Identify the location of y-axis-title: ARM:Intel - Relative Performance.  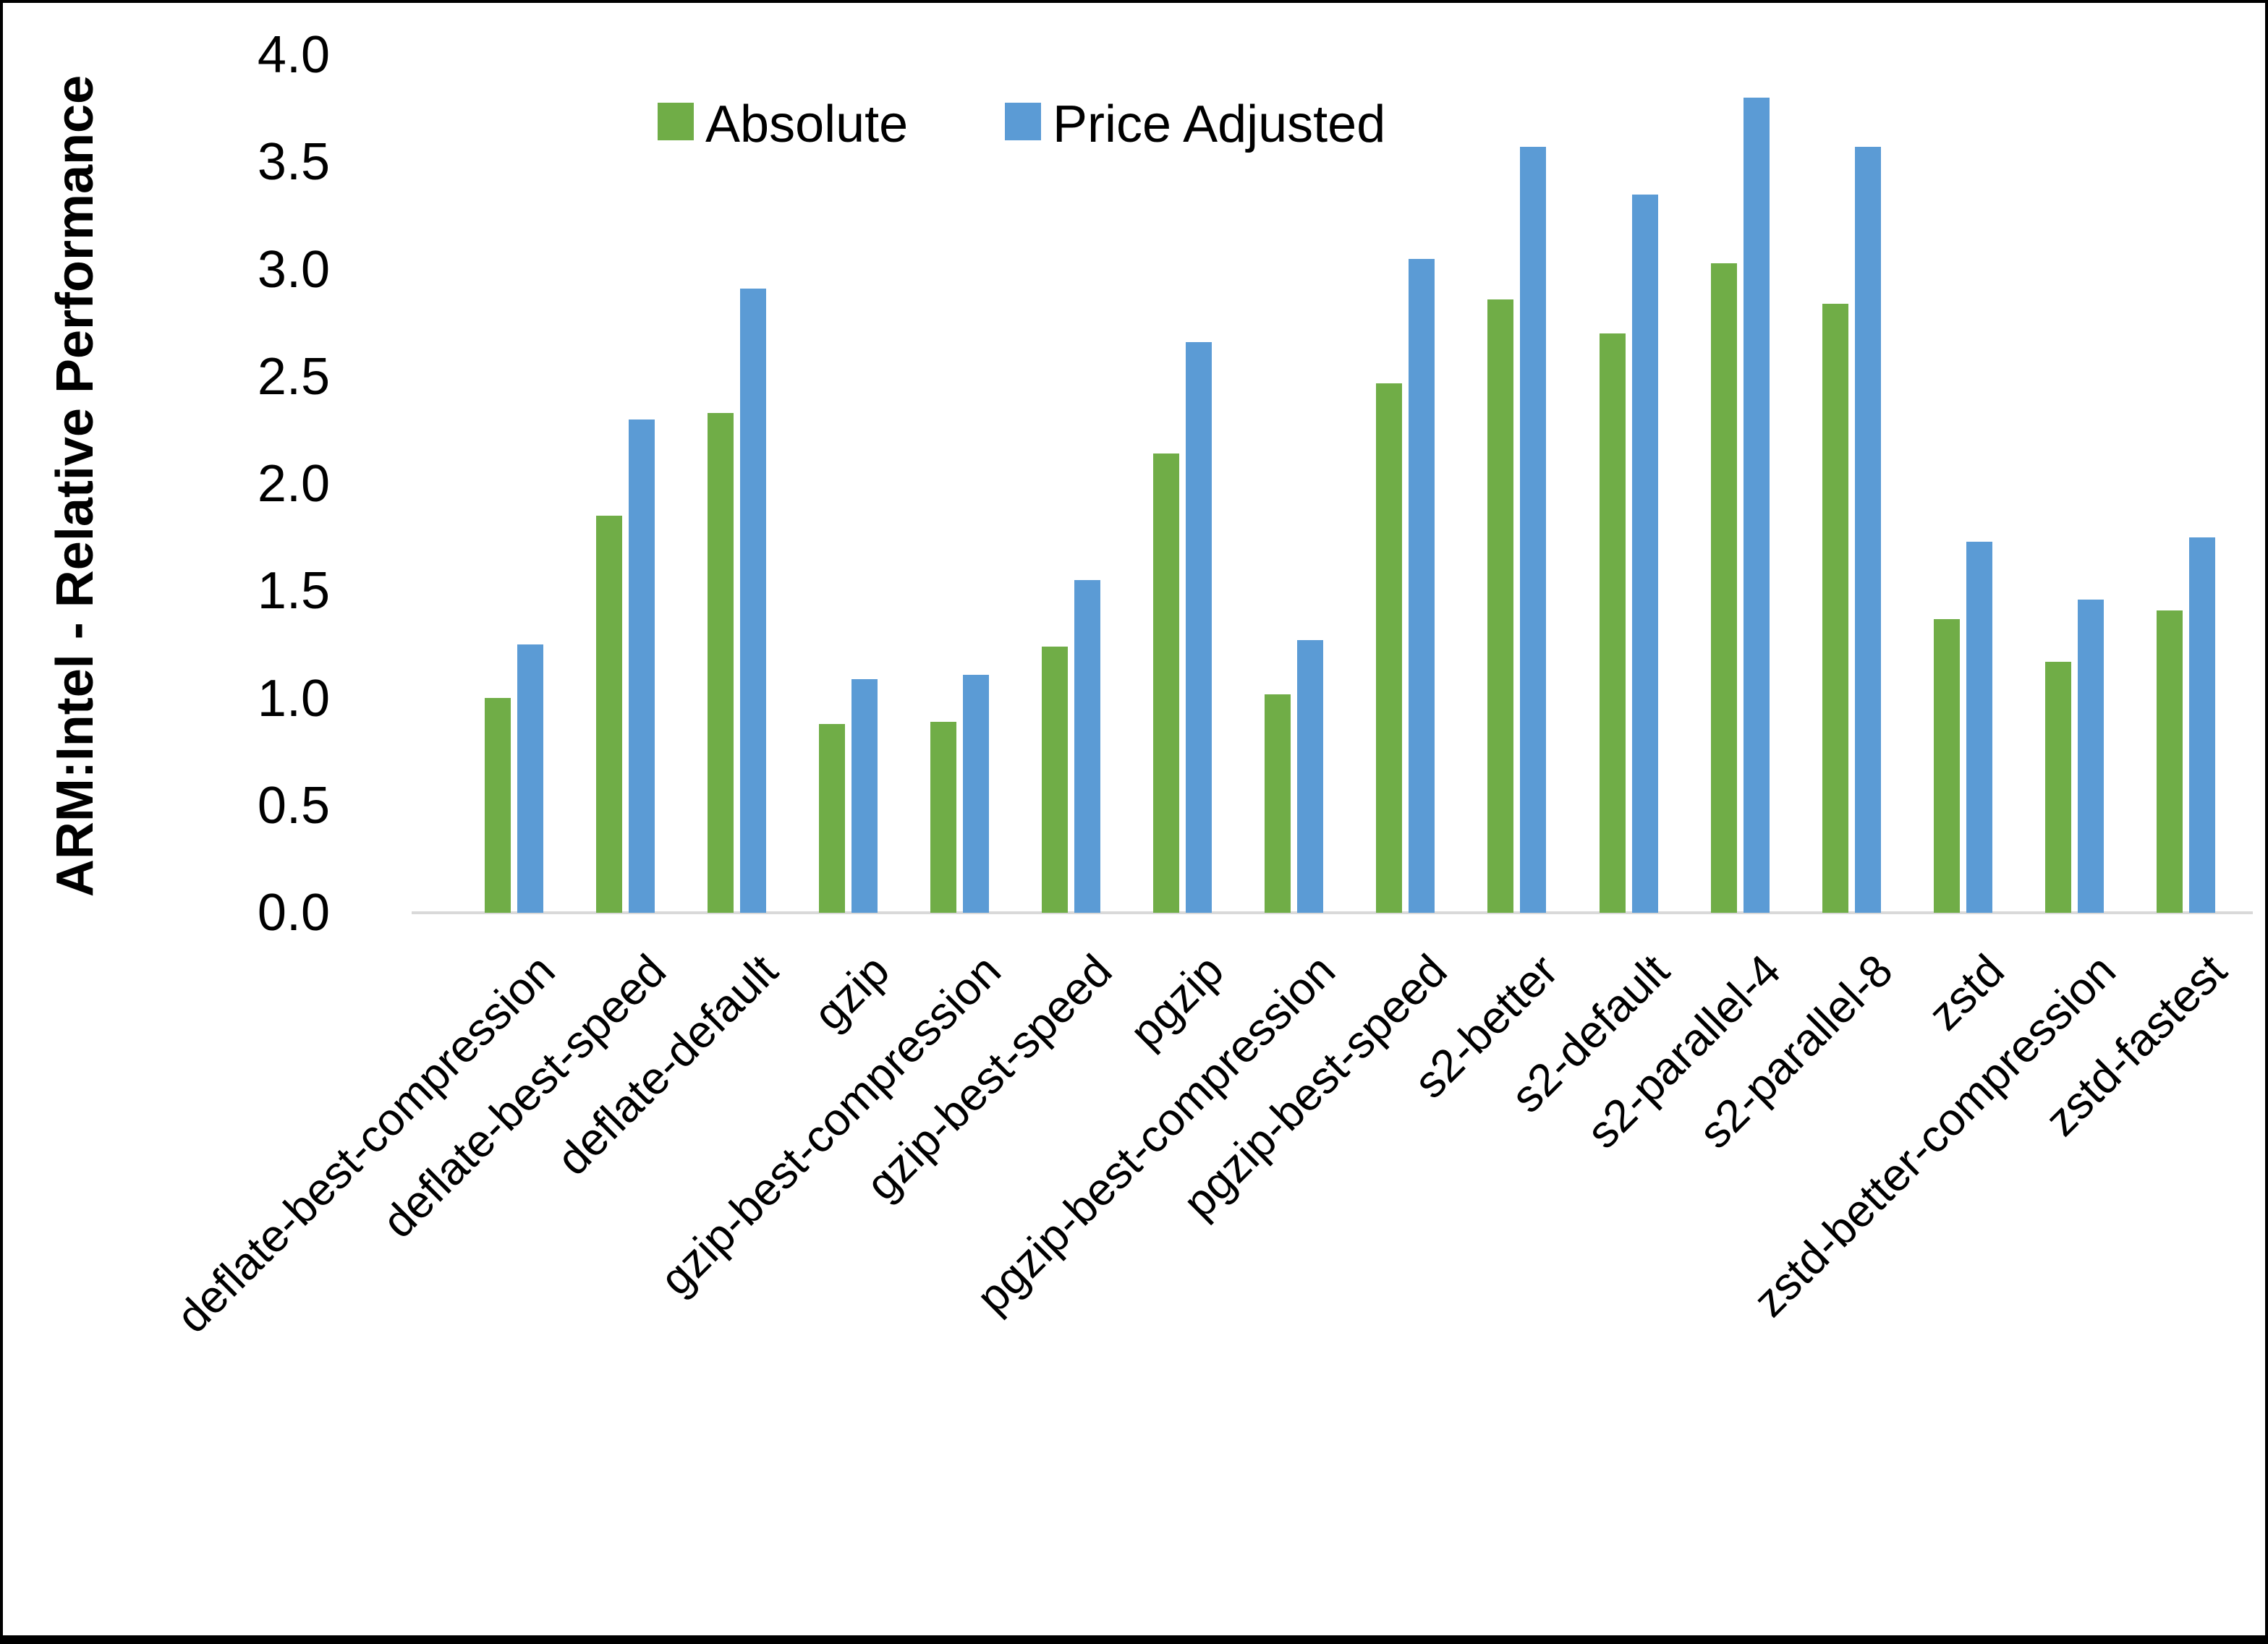
(75, 486).